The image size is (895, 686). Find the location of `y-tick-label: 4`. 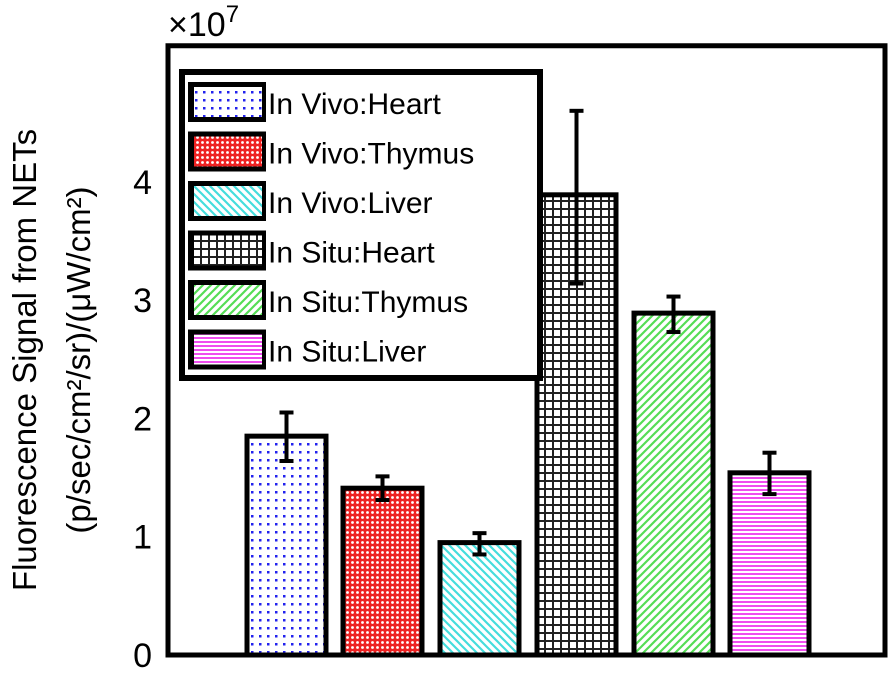

y-tick-label: 4 is located at coordinates (142, 183).